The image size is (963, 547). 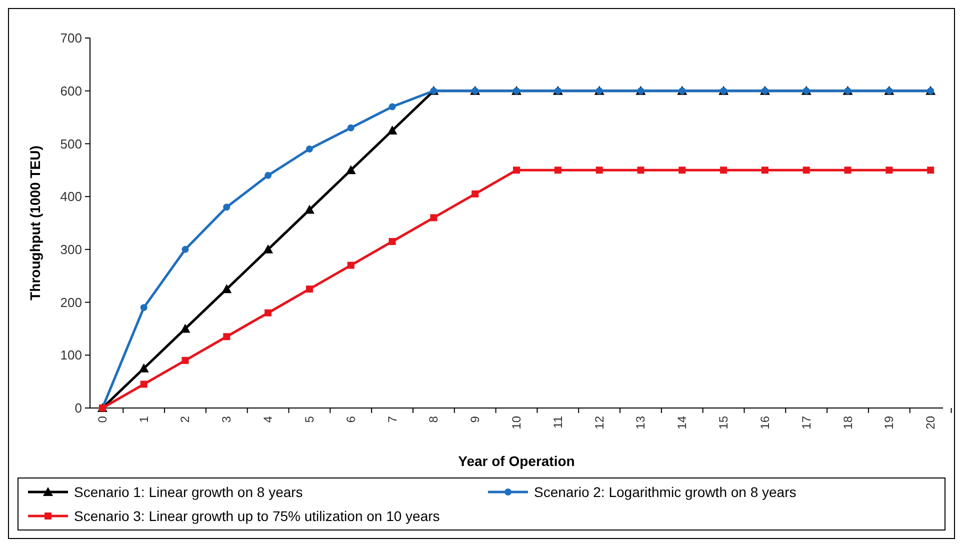 I want to click on x-tick-label: 0, so click(x=102, y=419).